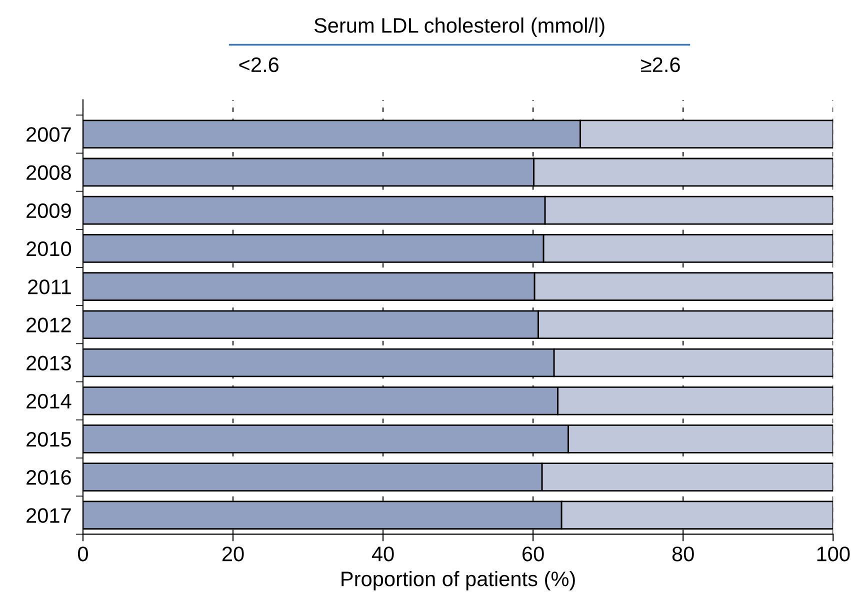 This screenshot has height=605, width=851. I want to click on x-tick-label: 100, so click(833, 554).